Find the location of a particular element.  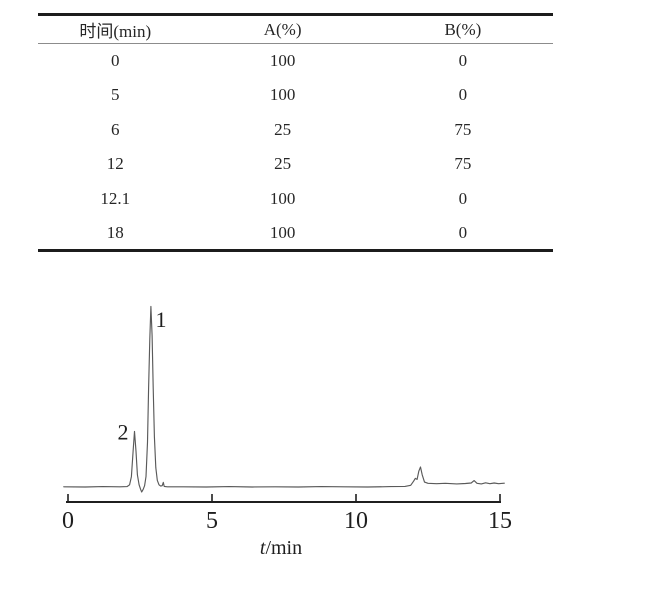

table-row: 5 100 0 is located at coordinates (295, 95).